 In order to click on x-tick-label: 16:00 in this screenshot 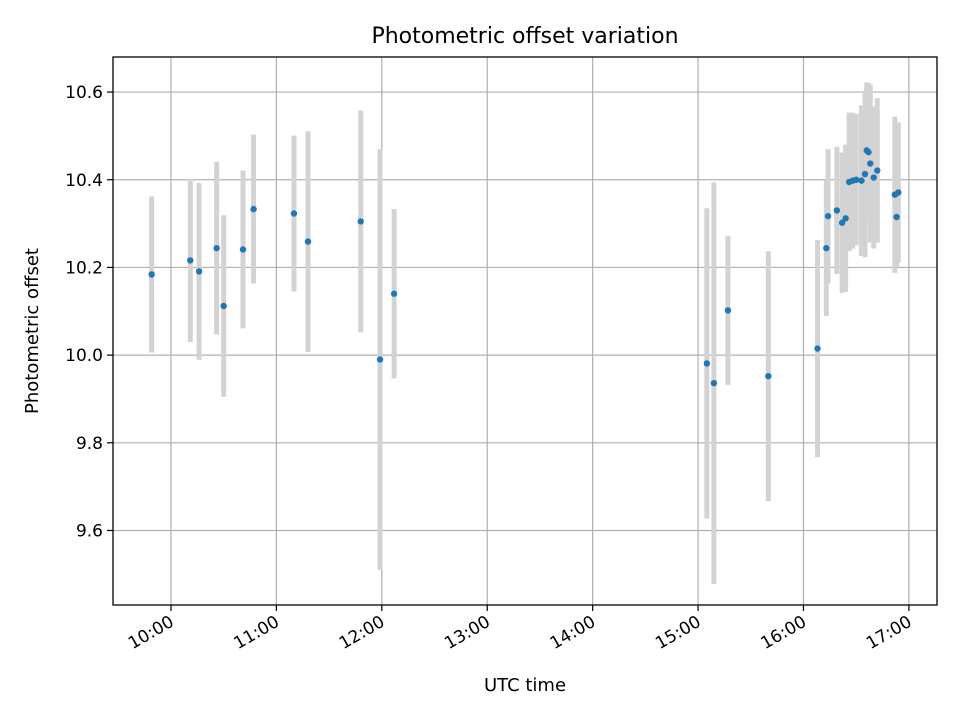, I will do `click(784, 633)`.